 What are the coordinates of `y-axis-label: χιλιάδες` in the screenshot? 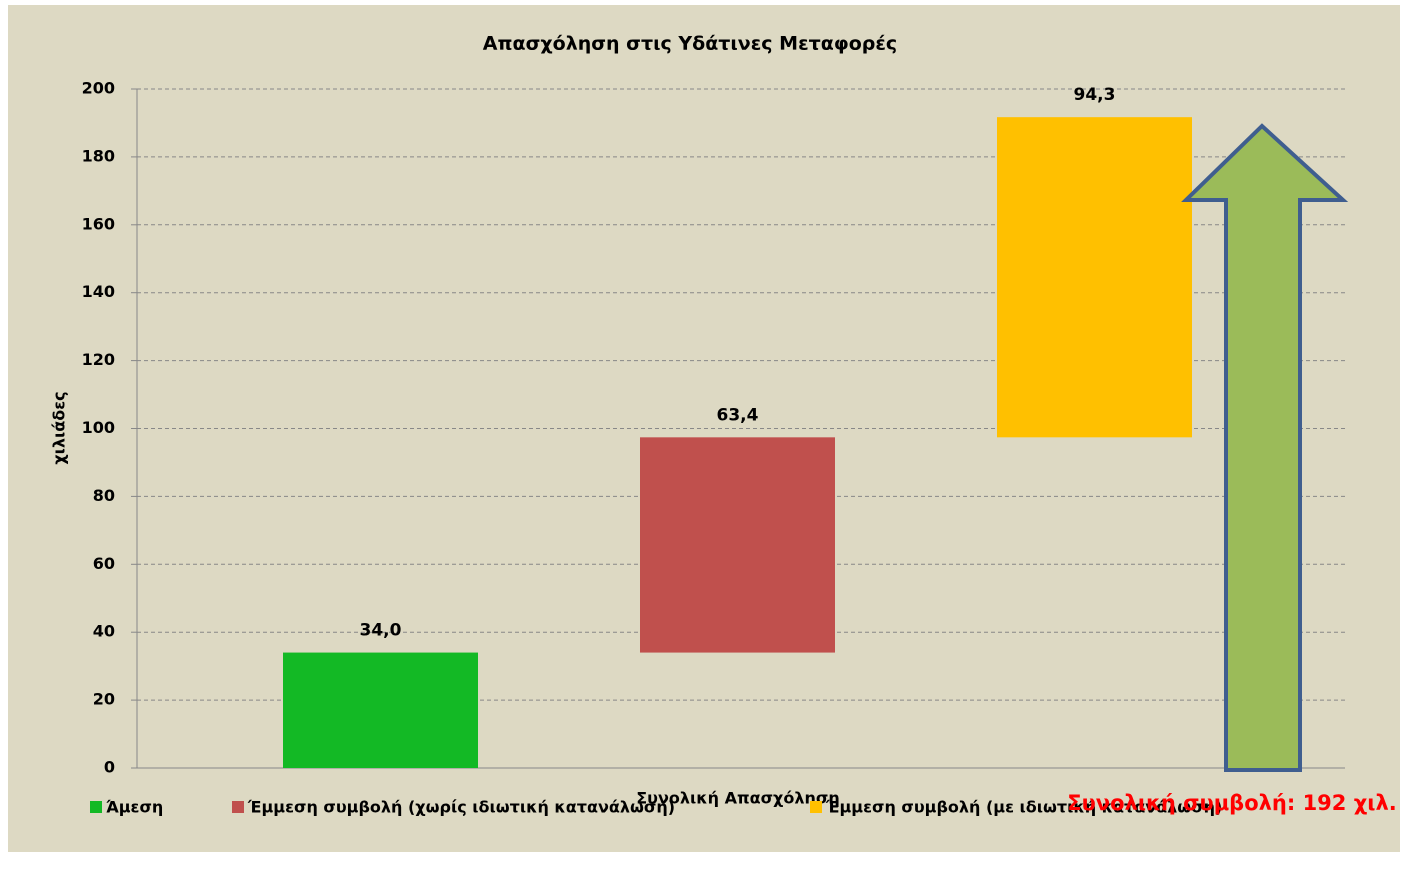 It's located at (59, 427).